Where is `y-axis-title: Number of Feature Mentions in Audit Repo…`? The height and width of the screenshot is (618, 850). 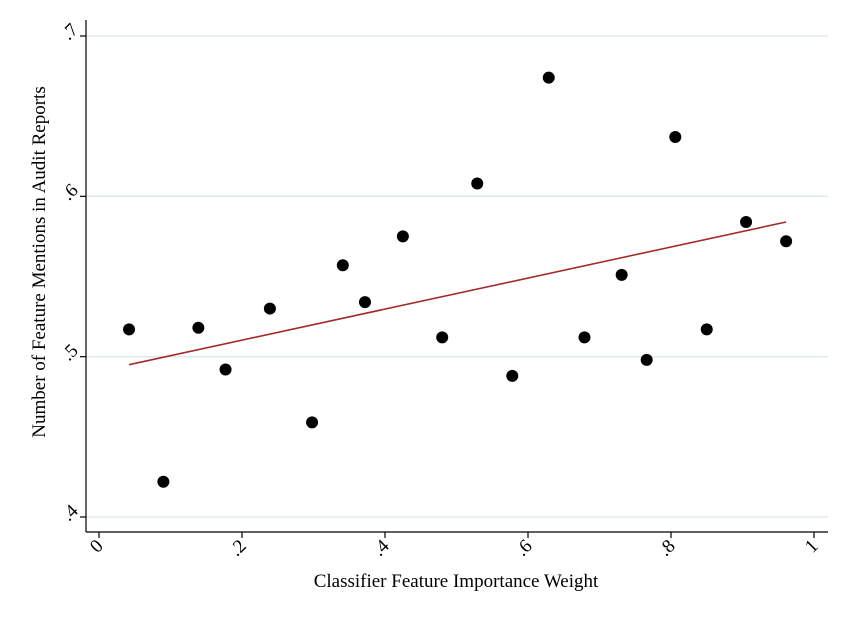 y-axis-title: Number of Feature Mentions in Audit Repo… is located at coordinates (39, 261).